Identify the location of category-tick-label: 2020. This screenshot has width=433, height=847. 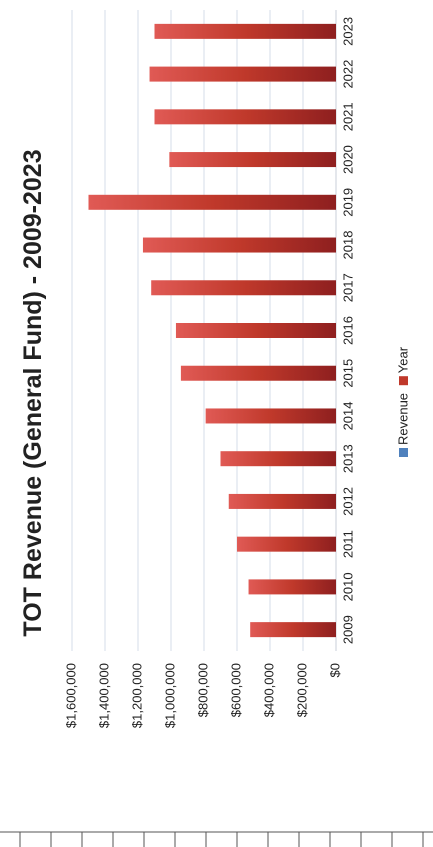
(347, 159).